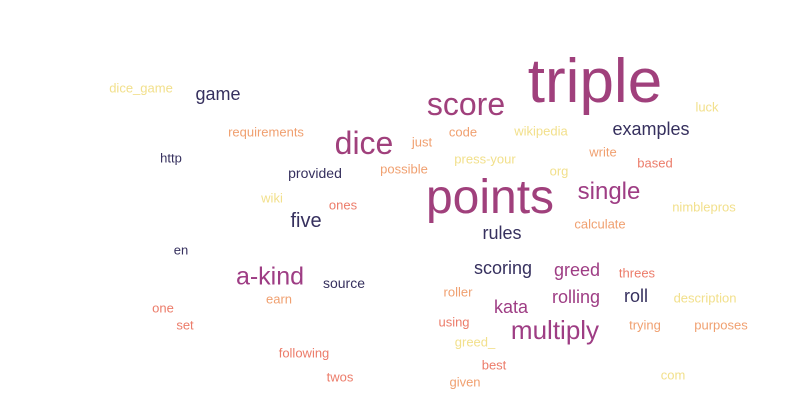 The width and height of the screenshot is (806, 416). I want to click on word-rolling: rolling, so click(576, 297).